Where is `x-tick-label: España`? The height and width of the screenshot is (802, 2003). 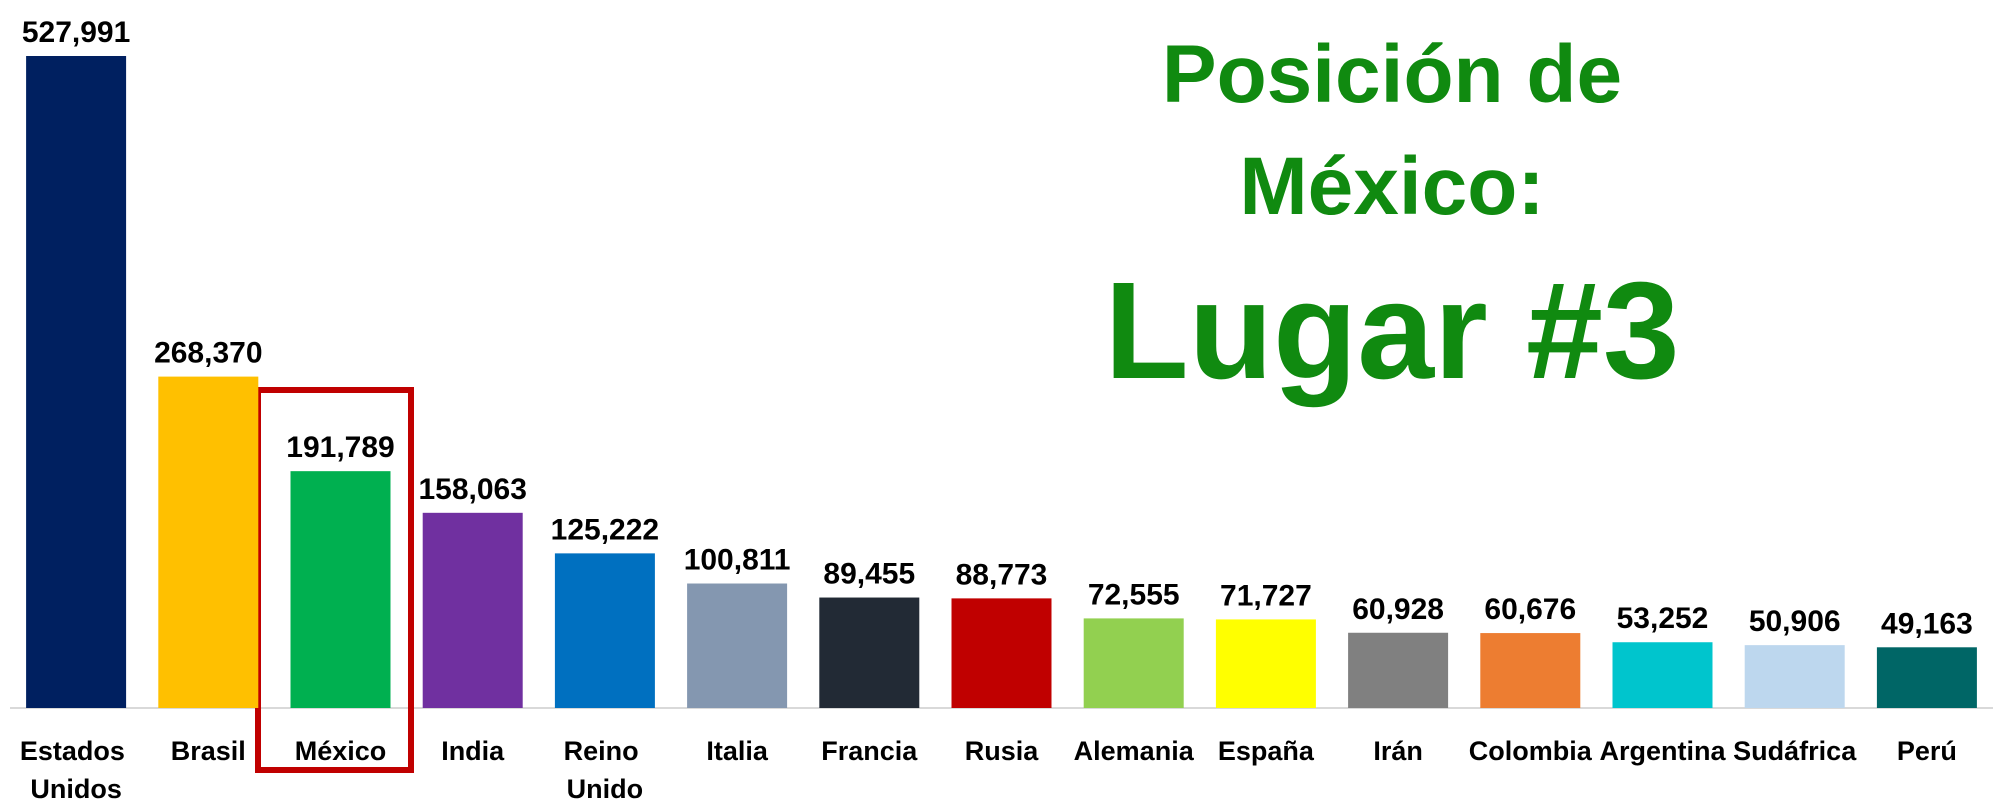
x-tick-label: España is located at coordinates (1266, 751).